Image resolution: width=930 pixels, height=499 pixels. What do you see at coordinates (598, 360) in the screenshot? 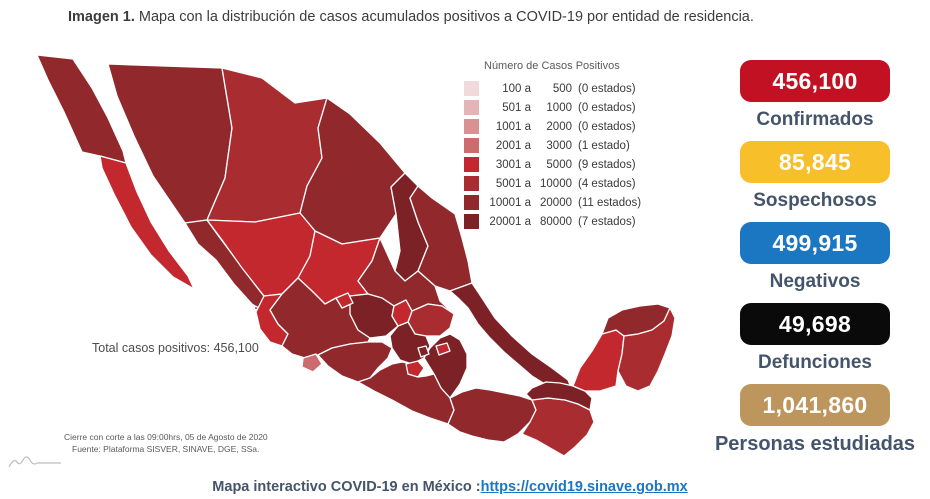
I see `state-campeche` at bounding box center [598, 360].